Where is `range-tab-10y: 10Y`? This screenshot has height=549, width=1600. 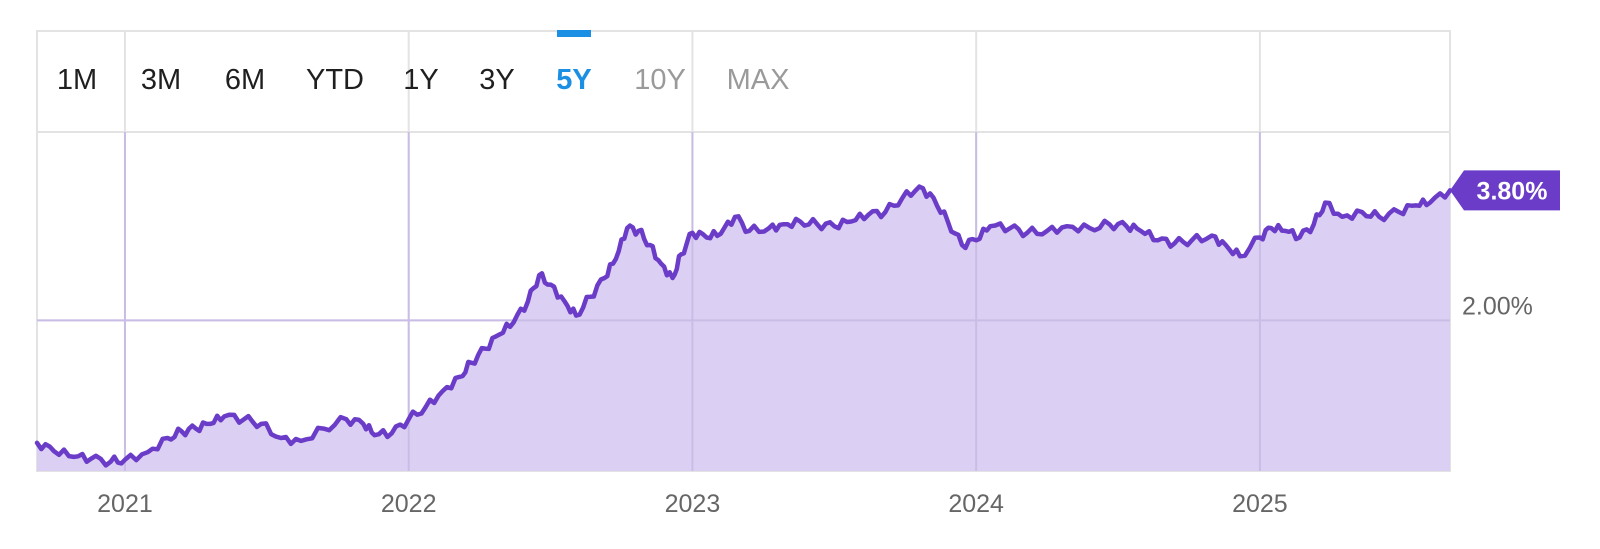
range-tab-10y: 10Y is located at coordinates (660, 80).